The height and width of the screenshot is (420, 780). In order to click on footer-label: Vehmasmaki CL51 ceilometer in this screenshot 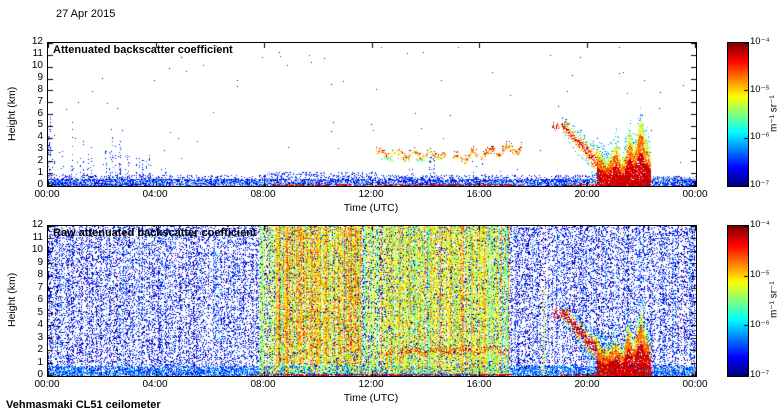, I will do `click(83, 405)`.